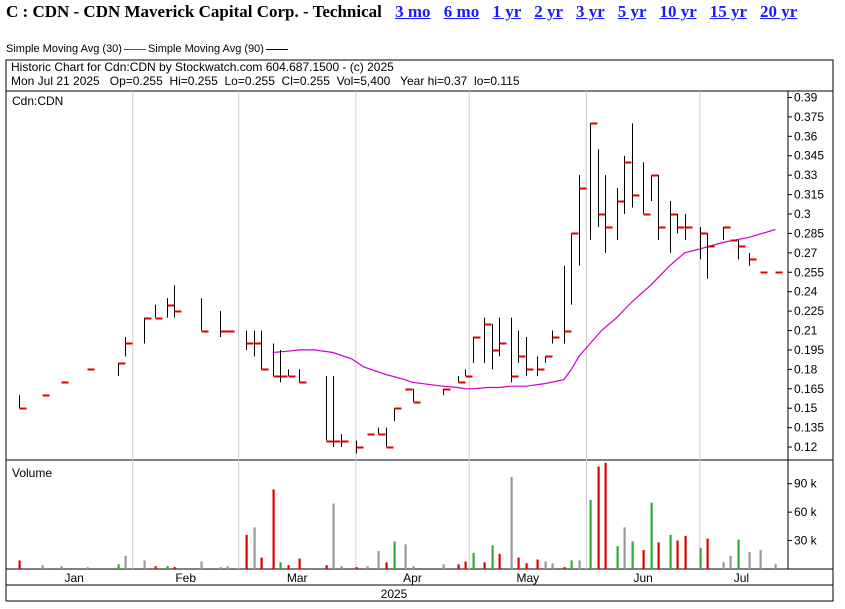 The height and width of the screenshot is (609, 845). I want to click on legend-ma90-swatch, so click(276, 49).